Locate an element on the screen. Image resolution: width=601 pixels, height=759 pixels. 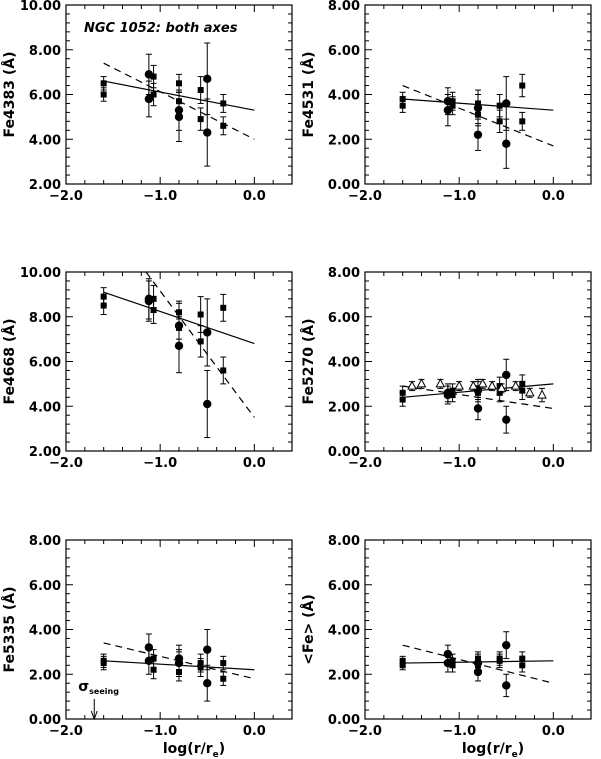
y-axis-label: Fe5335 (Å) is located at coordinates (9, 630).